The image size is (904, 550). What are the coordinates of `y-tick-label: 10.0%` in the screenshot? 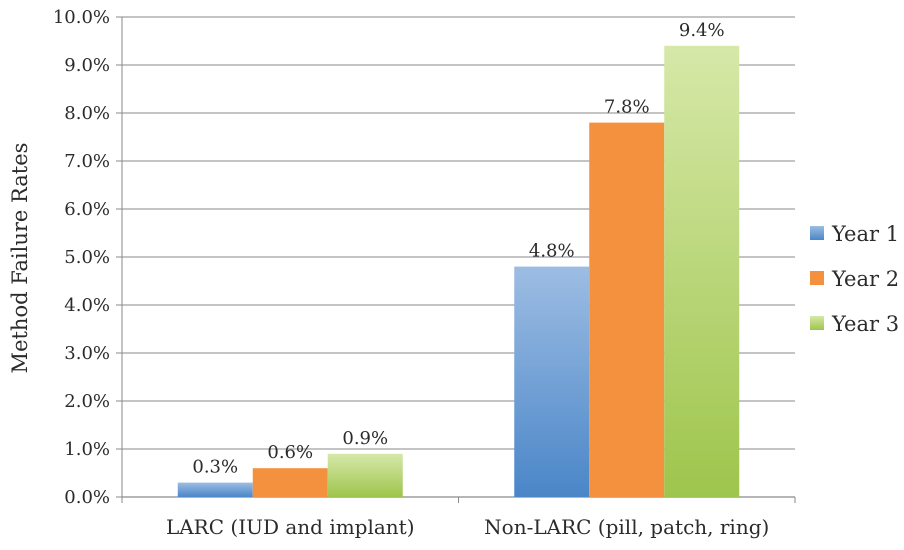 It's located at (81, 17).